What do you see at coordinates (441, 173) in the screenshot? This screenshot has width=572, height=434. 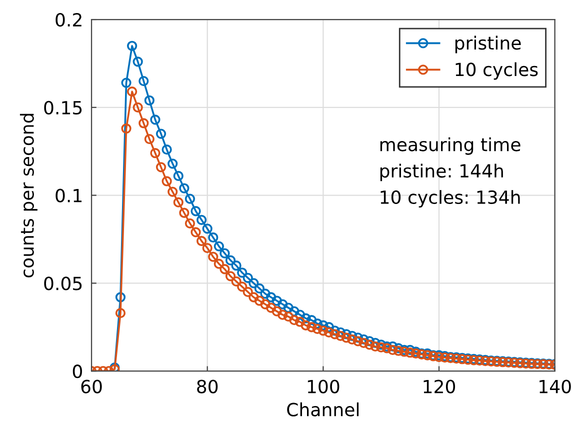 I see `annotation: pristine: 144h` at bounding box center [441, 173].